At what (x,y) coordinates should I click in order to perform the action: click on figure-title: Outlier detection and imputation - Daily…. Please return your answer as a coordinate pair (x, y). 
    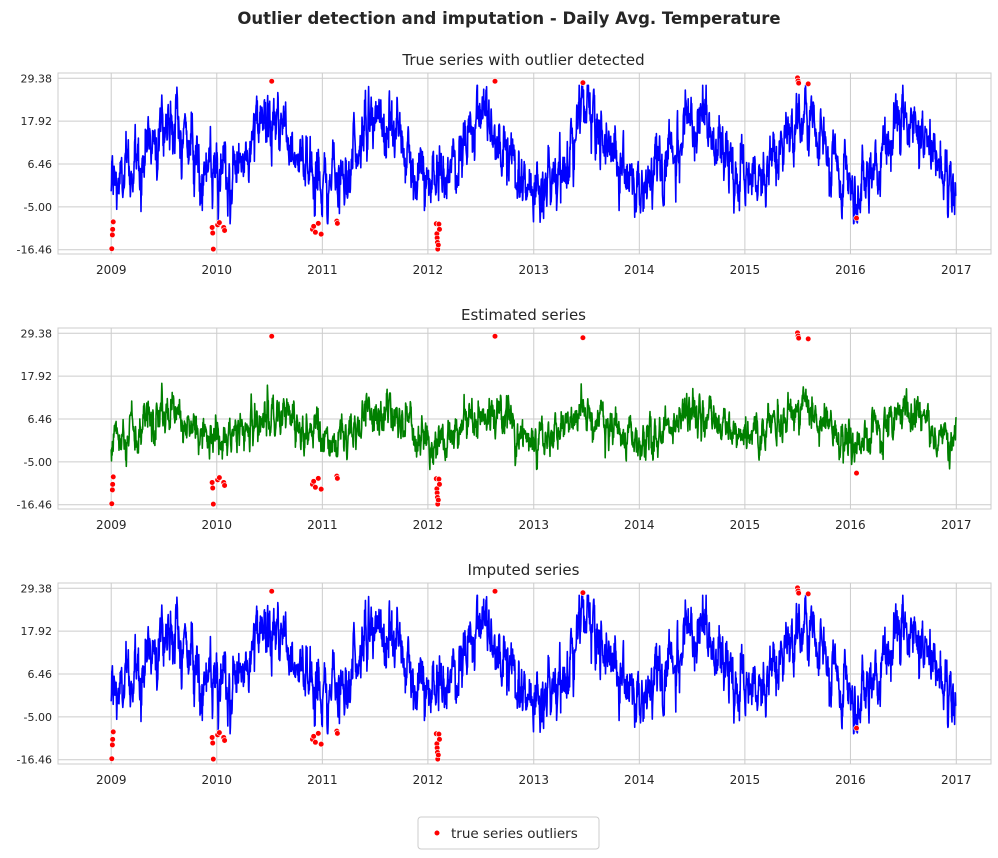
    Looking at the image, I should click on (508, 18).